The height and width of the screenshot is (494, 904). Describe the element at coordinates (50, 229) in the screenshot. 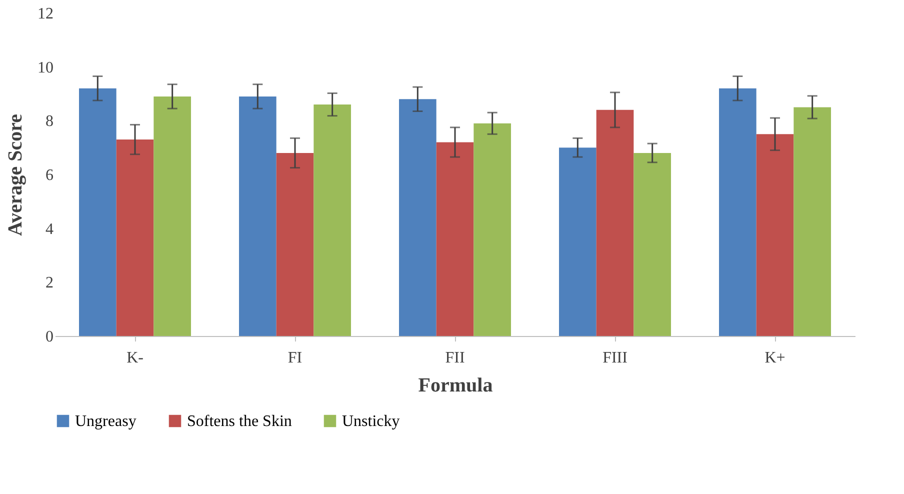

I see `y-tick-label: 4` at that location.